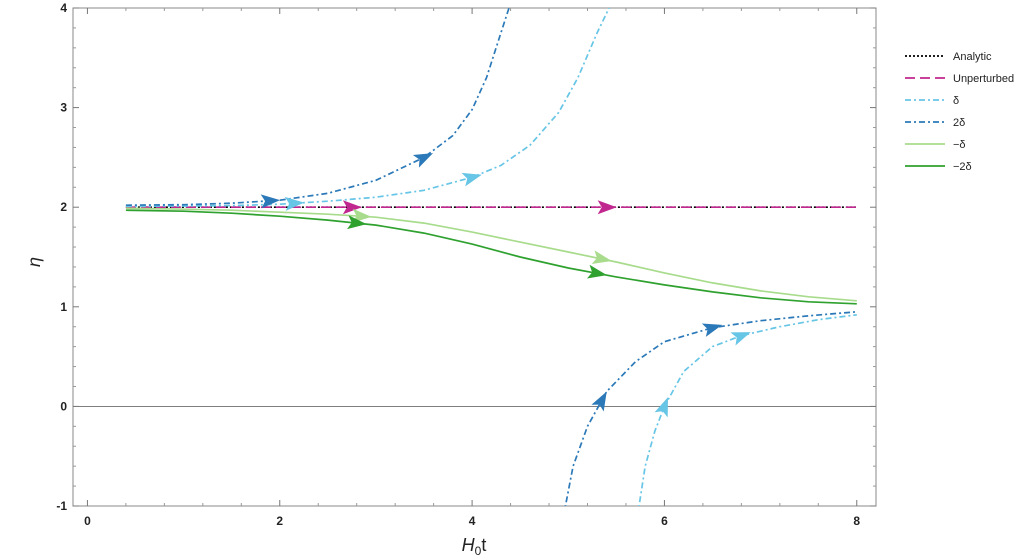 This screenshot has height=558, width=1026. What do you see at coordinates (279, 521) in the screenshot?
I see `x-tick-label: 2` at bounding box center [279, 521].